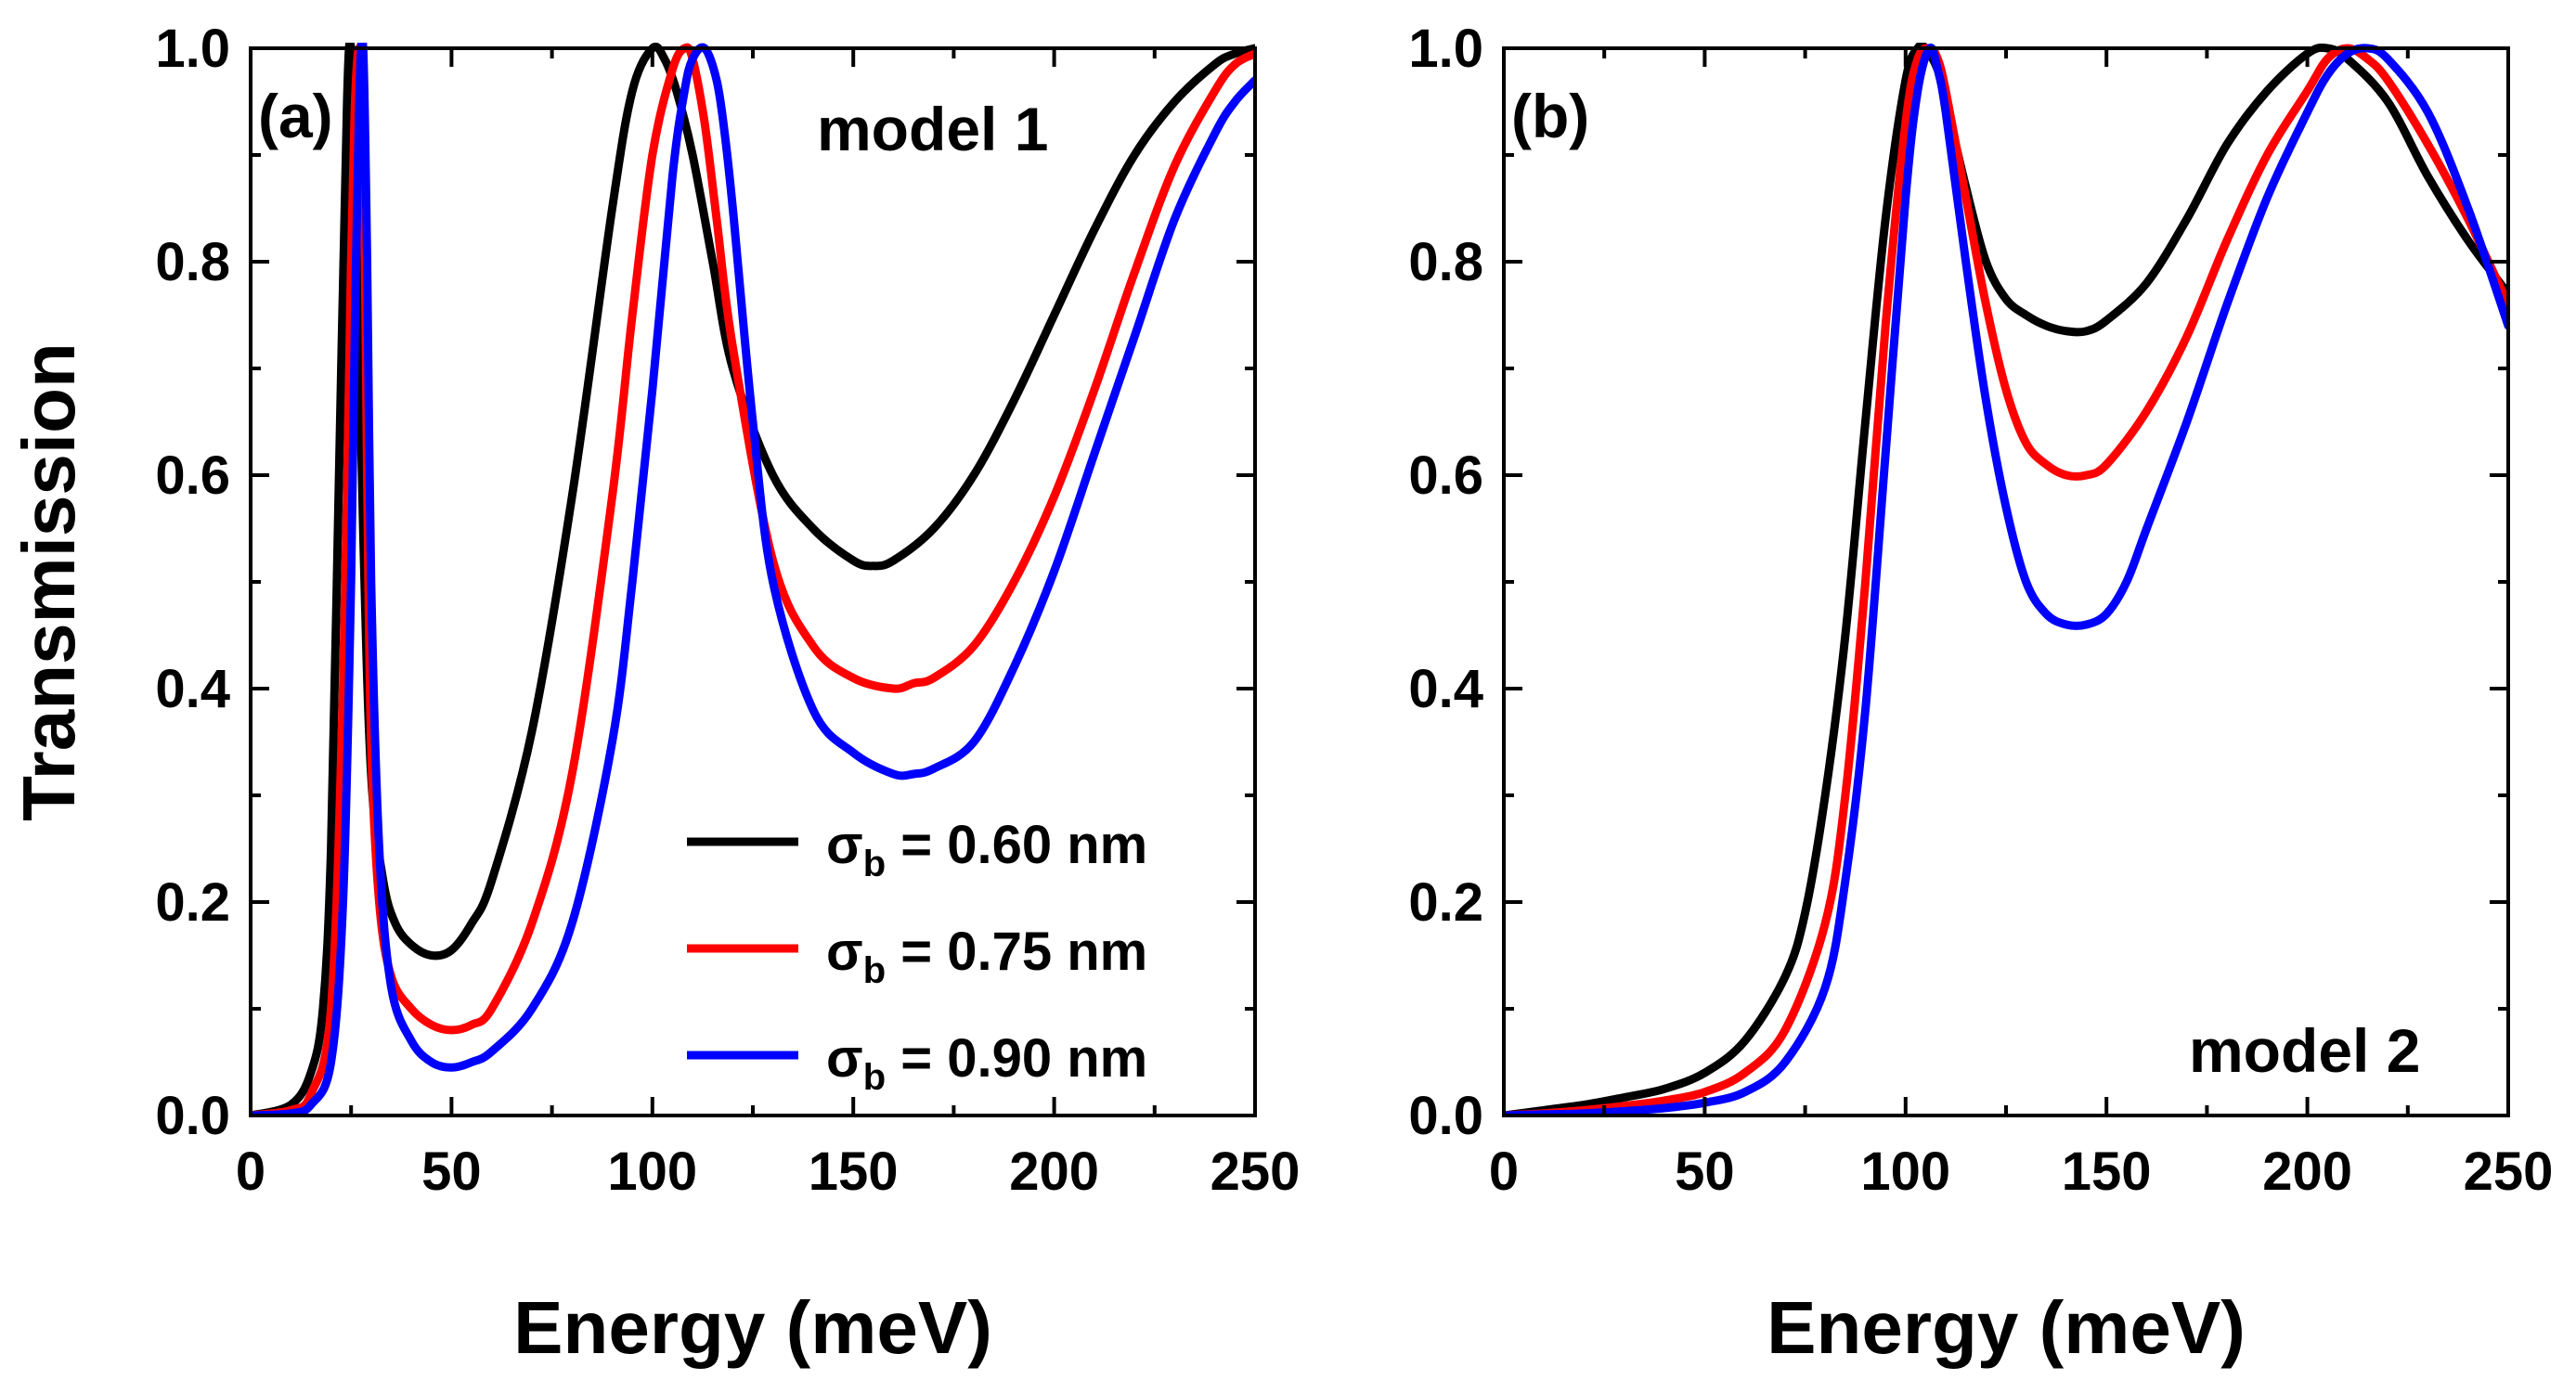  What do you see at coordinates (2006, 1328) in the screenshot?
I see `panel-b-x-axis-title: Energy (meV)` at bounding box center [2006, 1328].